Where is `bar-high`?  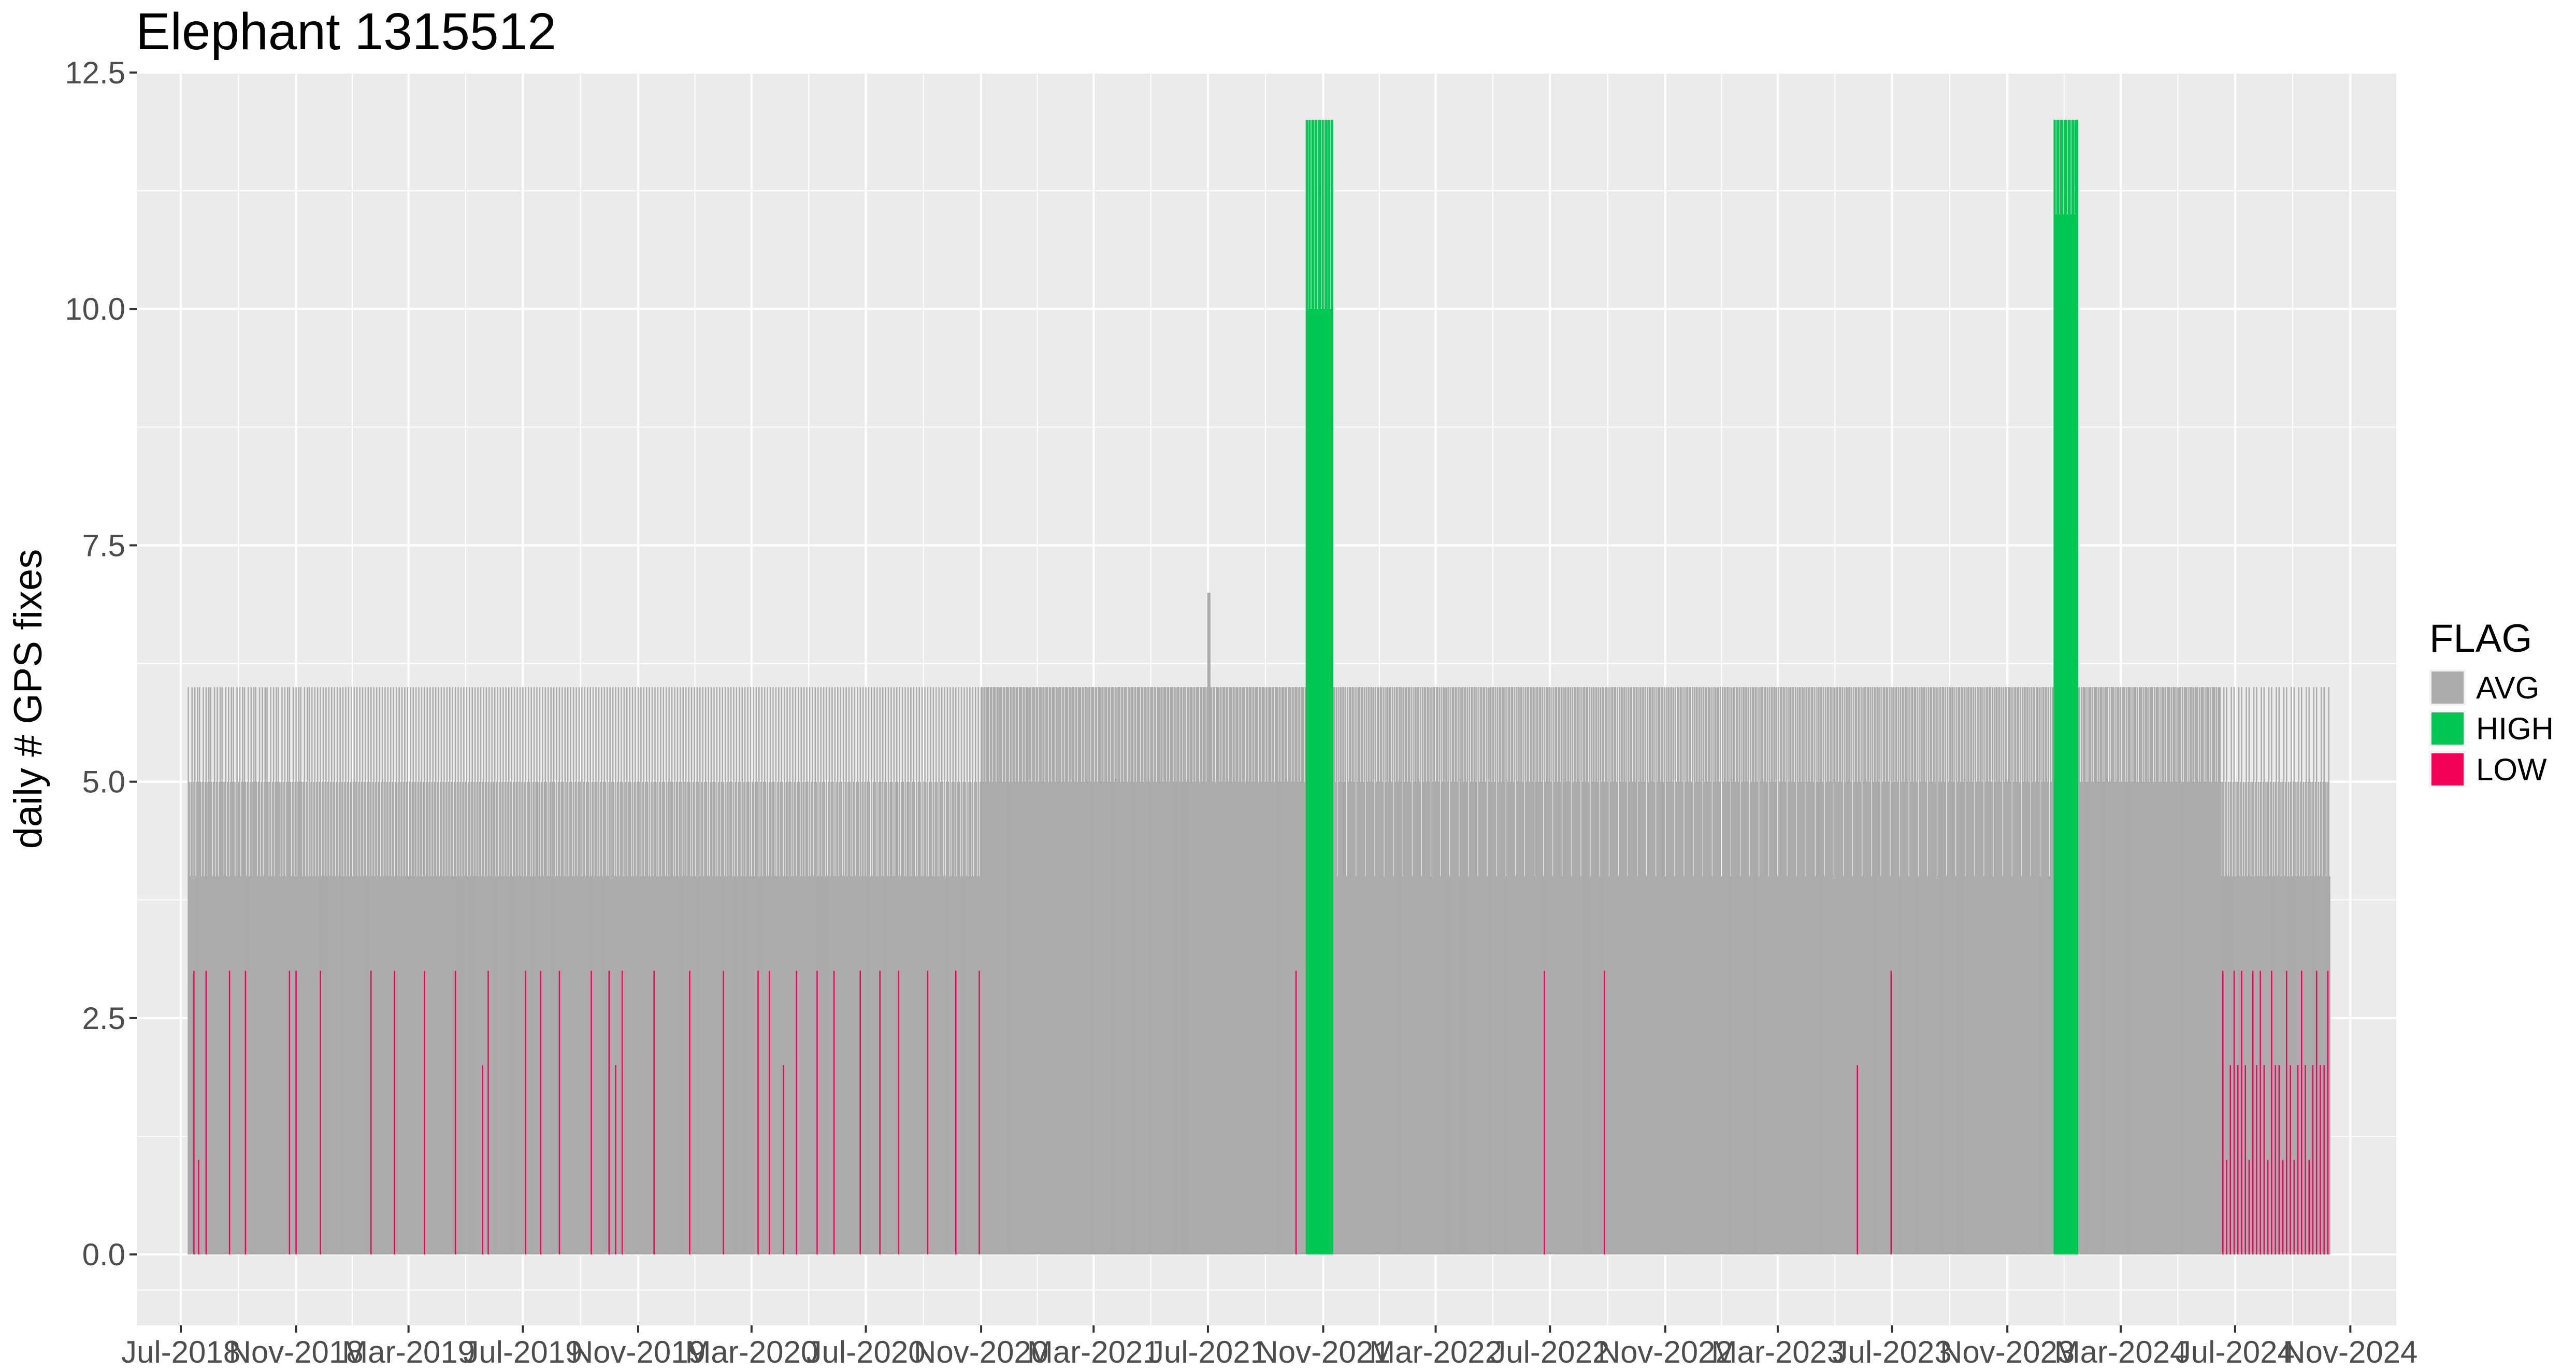
bar-high is located at coordinates (1309, 687).